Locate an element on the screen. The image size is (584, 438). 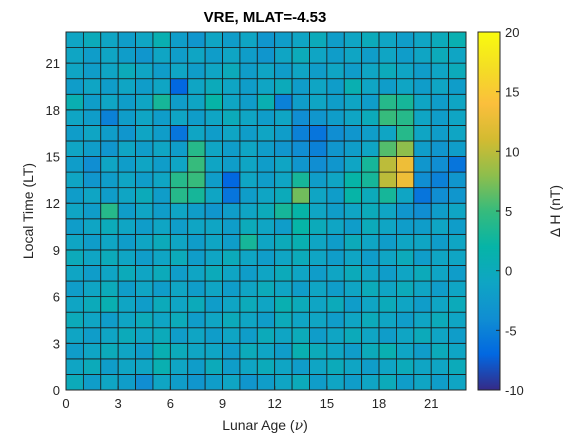
y-tick-label: 0 is located at coordinates (56, 390).